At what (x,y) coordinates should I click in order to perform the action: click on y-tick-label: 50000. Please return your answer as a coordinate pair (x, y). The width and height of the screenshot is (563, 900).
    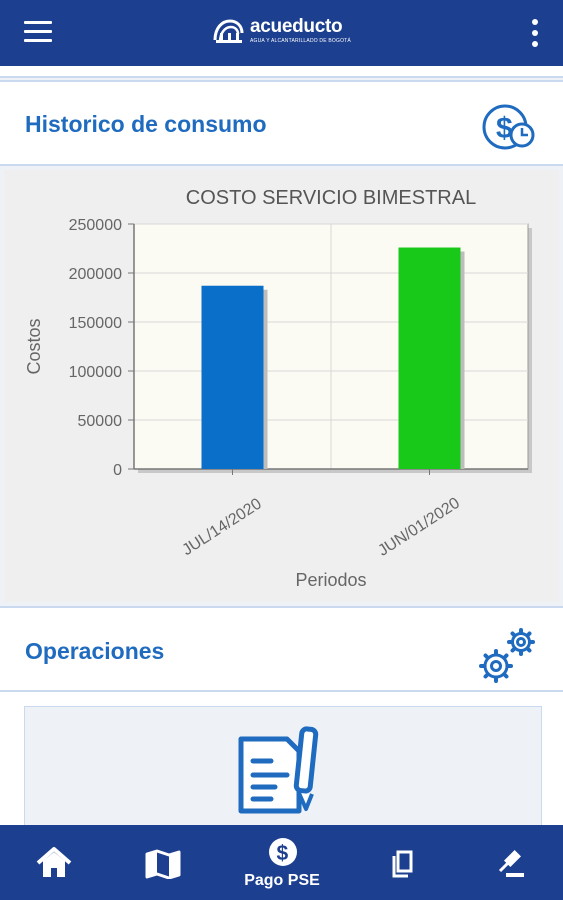
    Looking at the image, I should click on (100, 421).